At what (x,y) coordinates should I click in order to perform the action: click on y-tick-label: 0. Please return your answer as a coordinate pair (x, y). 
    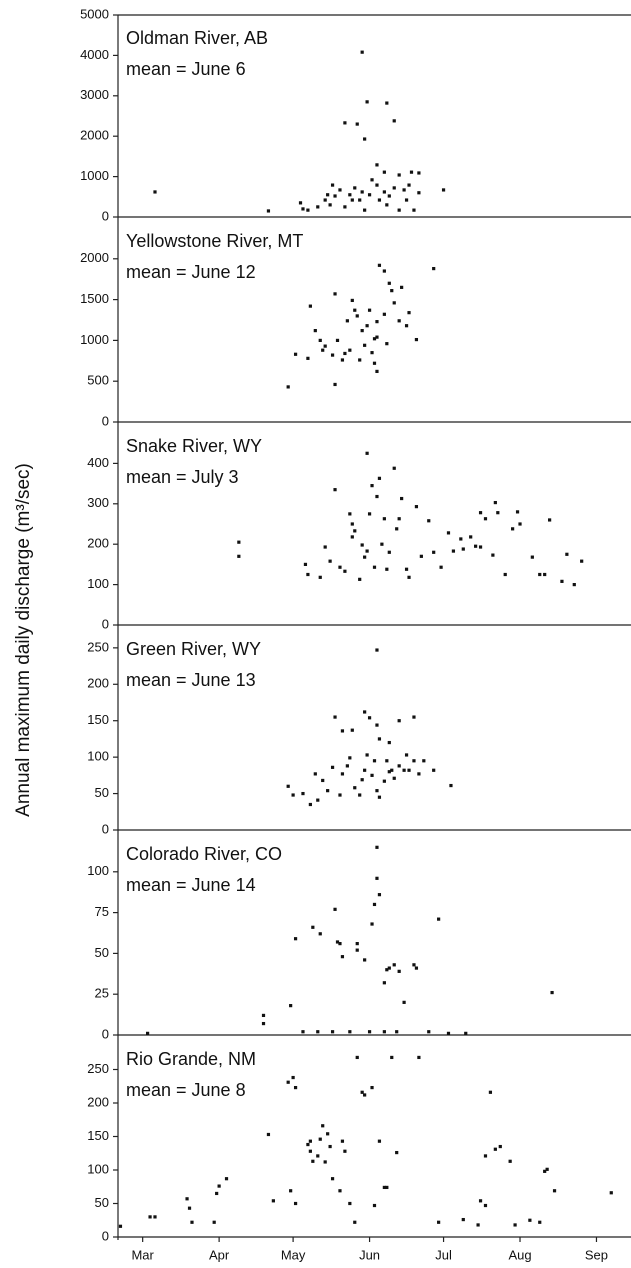
    Looking at the image, I should click on (105, 1033).